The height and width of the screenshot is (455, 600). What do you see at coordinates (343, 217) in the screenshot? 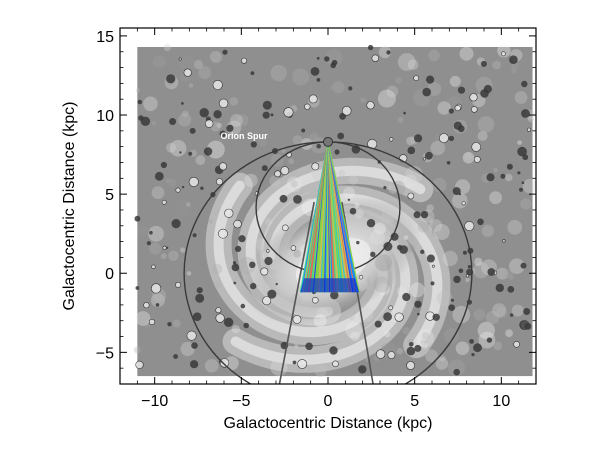
I see `sightline-ray` at bounding box center [343, 217].